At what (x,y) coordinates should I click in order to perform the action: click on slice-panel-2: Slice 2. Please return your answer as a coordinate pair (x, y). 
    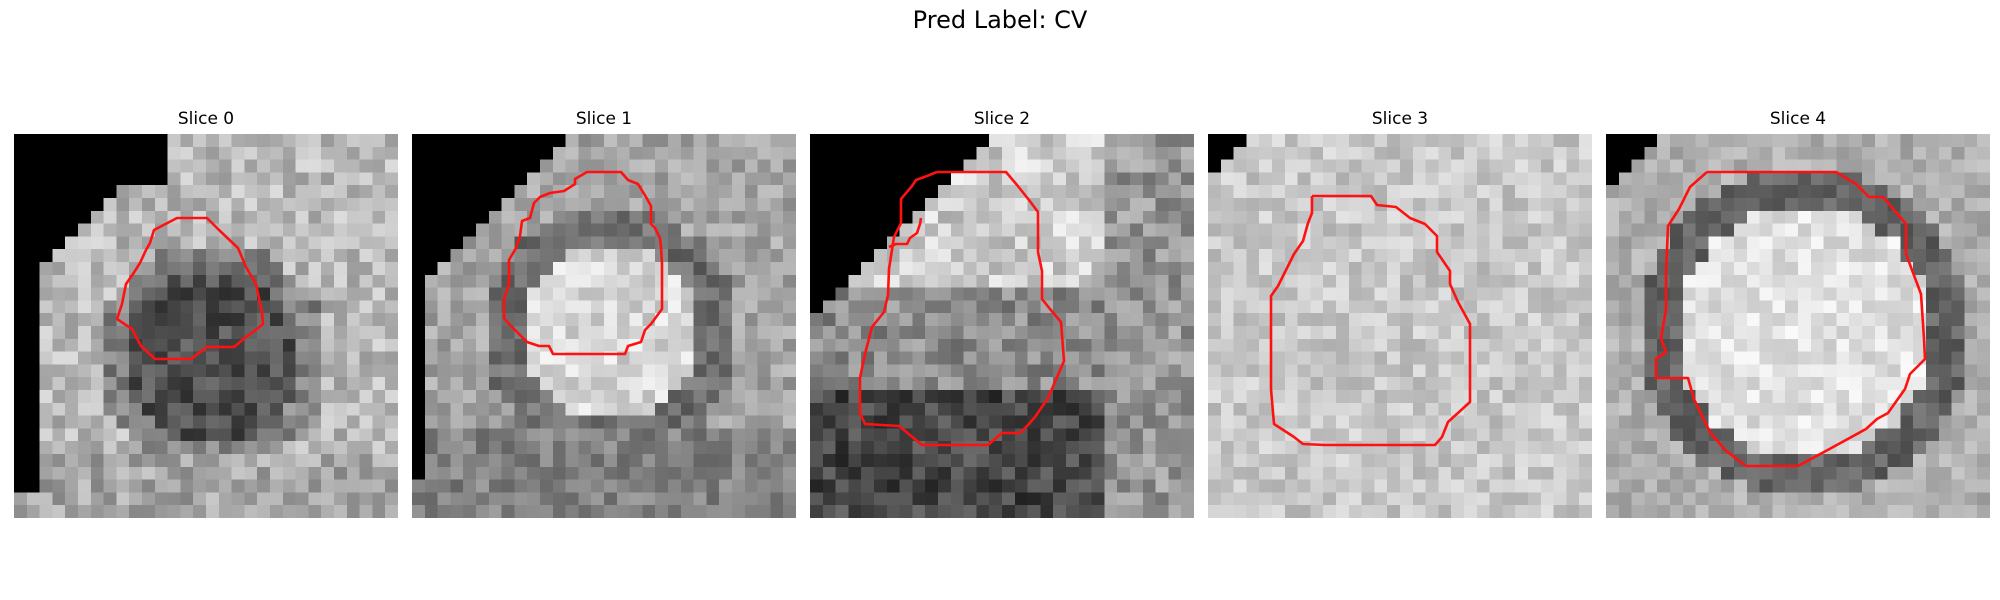
    Looking at the image, I should click on (1002, 311).